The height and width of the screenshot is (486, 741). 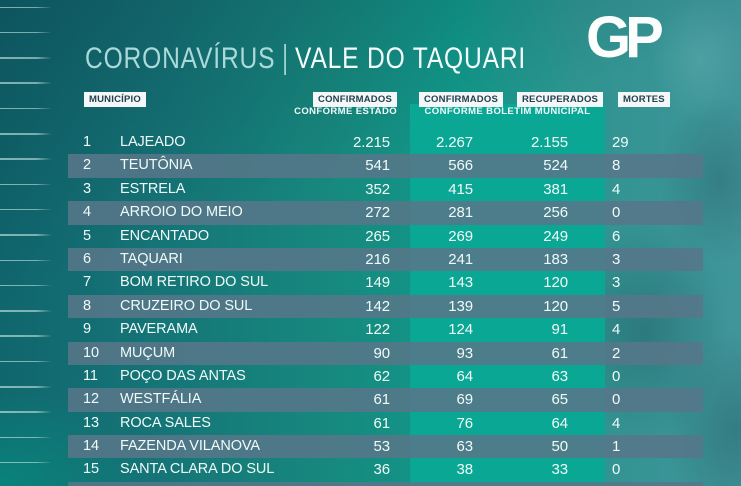 What do you see at coordinates (555, 166) in the screenshot?
I see `recovered-cell: 524` at bounding box center [555, 166].